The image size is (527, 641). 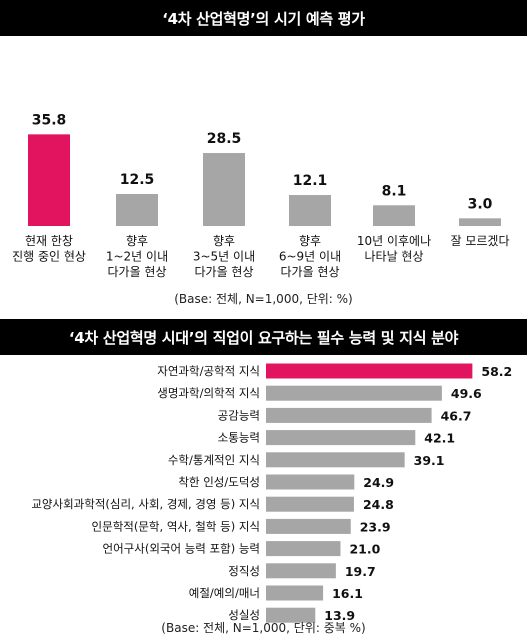 What do you see at coordinates (466, 393) in the screenshot?
I see `chart2-value-label: 49.6` at bounding box center [466, 393].